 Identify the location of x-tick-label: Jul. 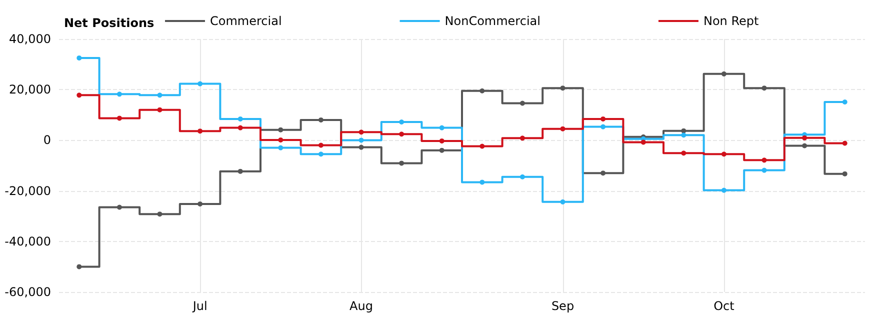
(200, 306).